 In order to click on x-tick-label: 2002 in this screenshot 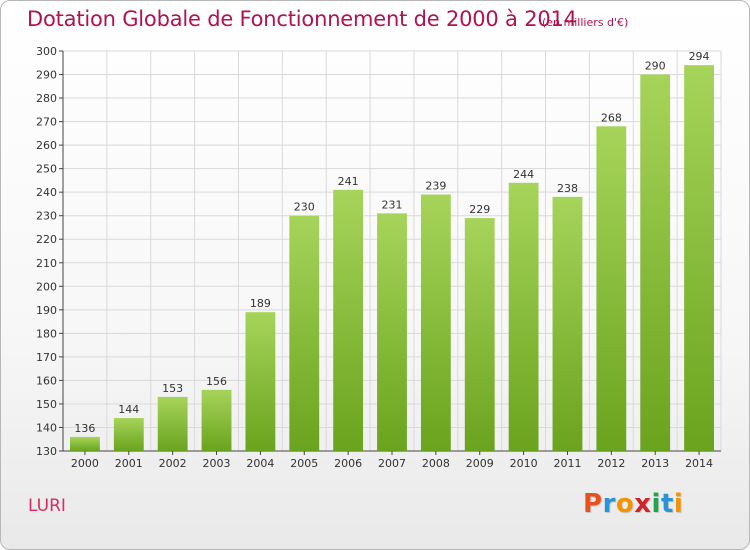, I will do `click(173, 463)`.